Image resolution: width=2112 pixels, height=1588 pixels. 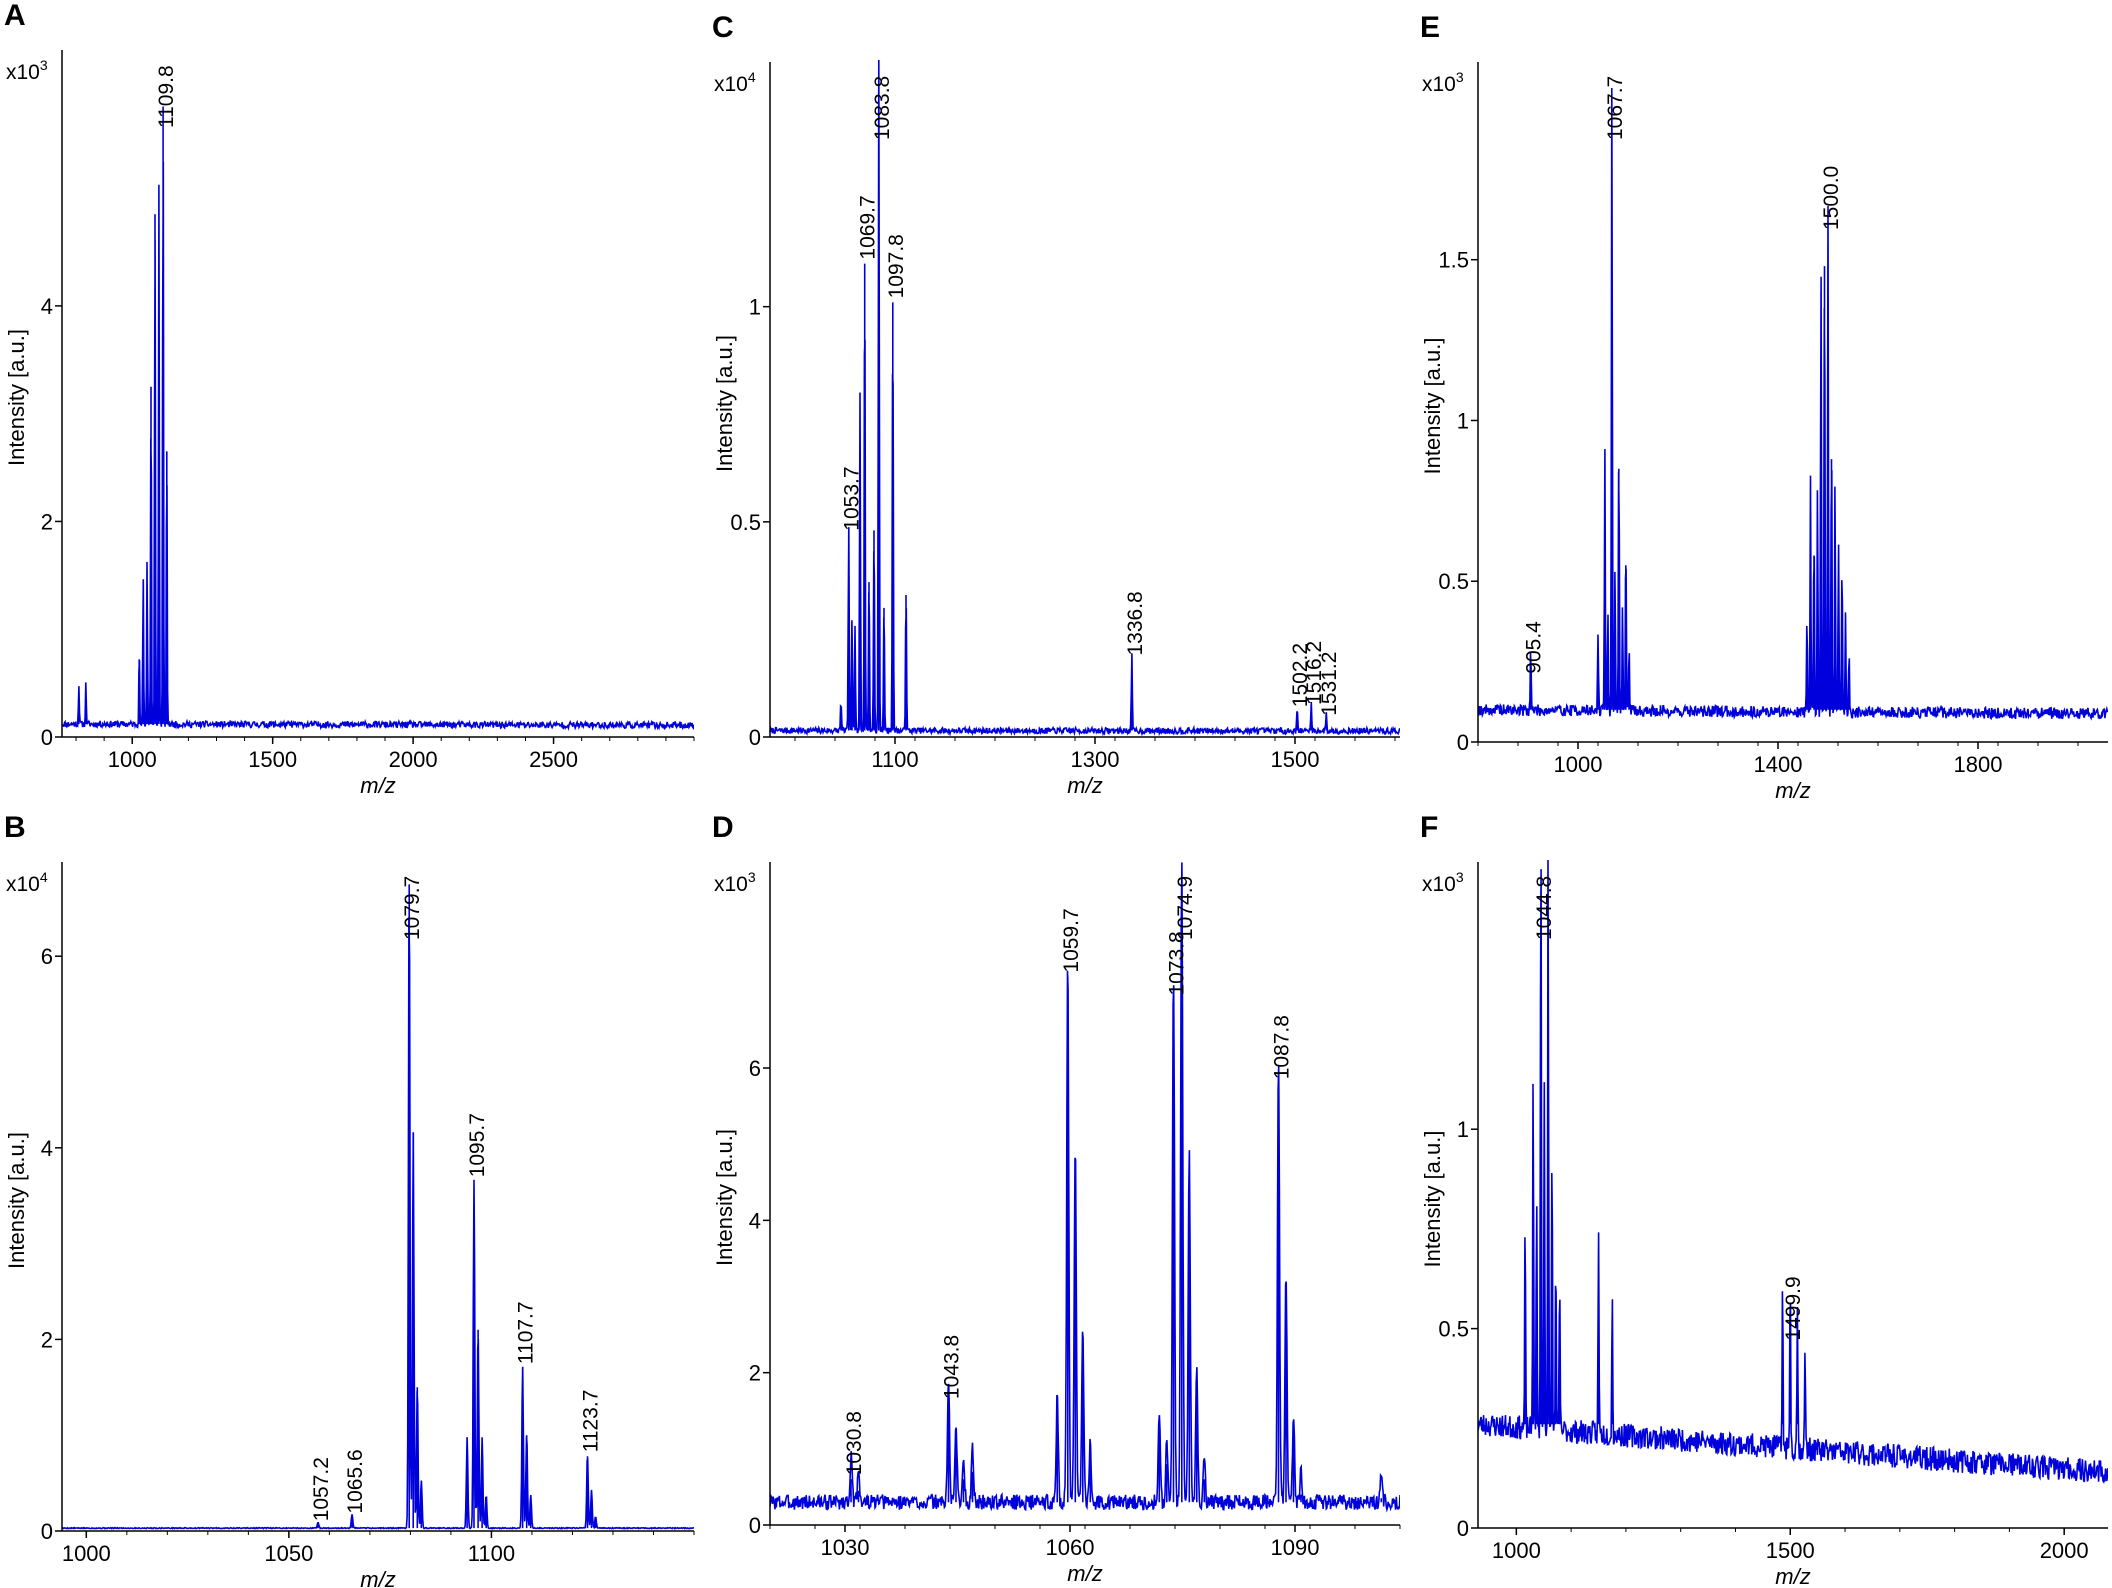 What do you see at coordinates (896, 266) in the screenshot?
I see `peak-label: 1097.8` at bounding box center [896, 266].